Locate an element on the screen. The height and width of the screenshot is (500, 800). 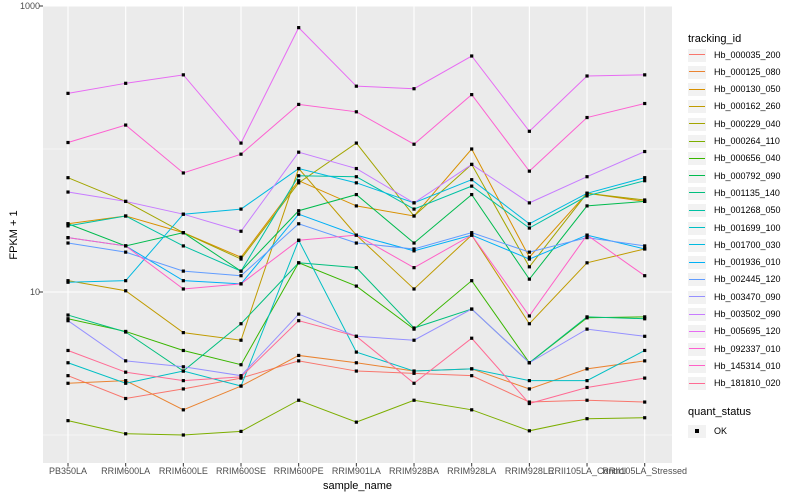
legend-item-label: Hb_000264_110 is located at coordinates (747, 141).